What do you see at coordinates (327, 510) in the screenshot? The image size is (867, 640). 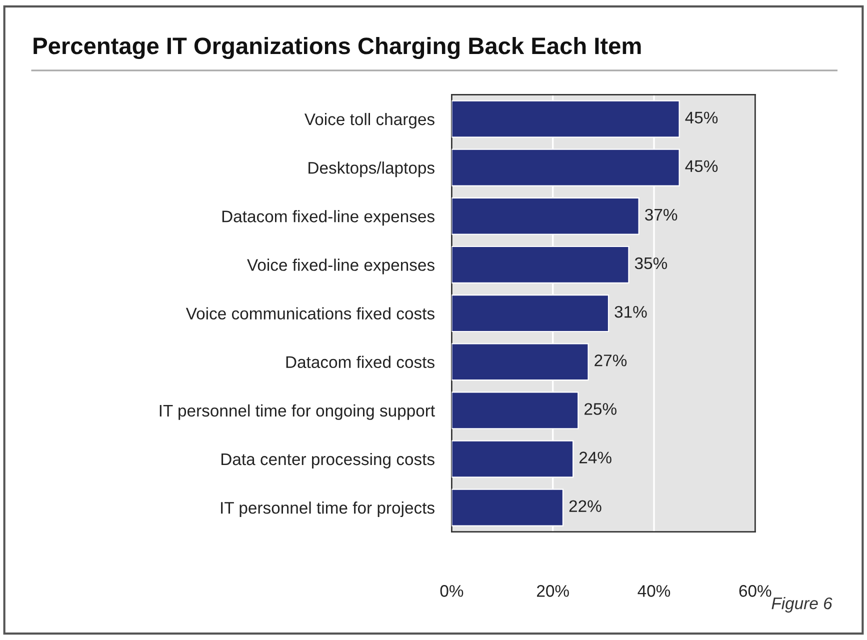 I see `y-tick-label: IT personnel time for projects` at bounding box center [327, 510].